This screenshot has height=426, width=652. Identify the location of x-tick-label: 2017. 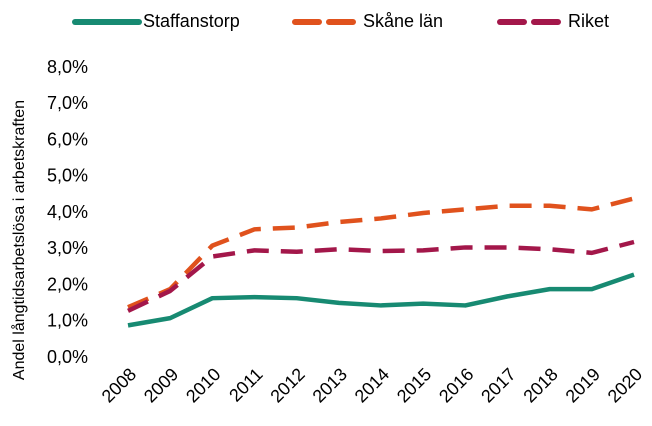
(498, 385).